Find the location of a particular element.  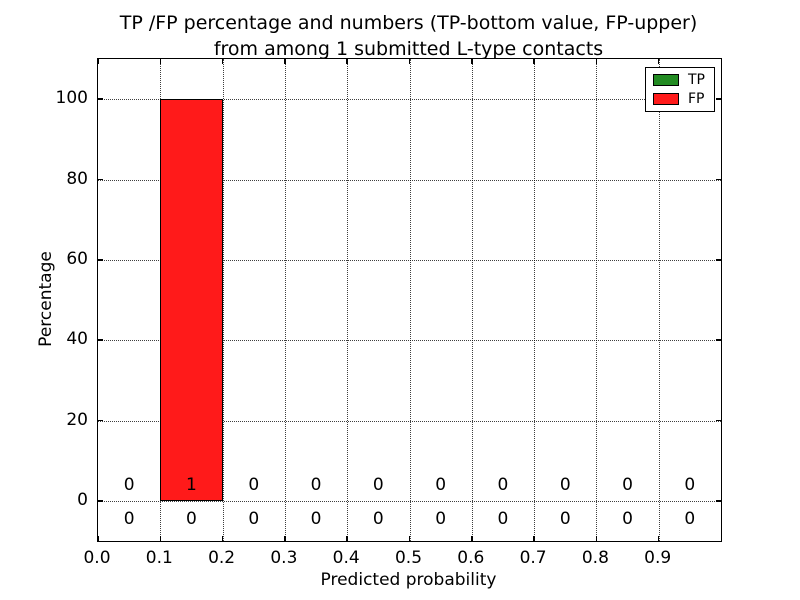

y-tick-label: 40 is located at coordinates (77, 339).